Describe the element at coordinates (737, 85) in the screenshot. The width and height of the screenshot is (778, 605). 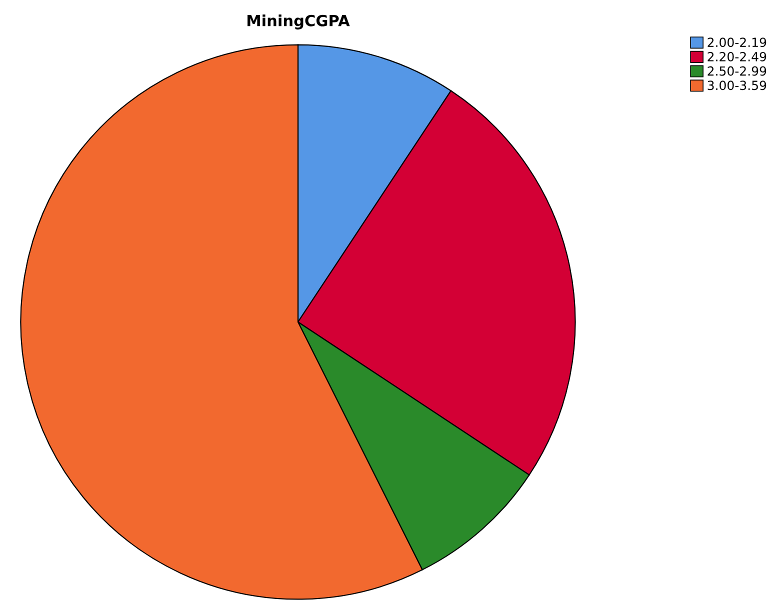
I see `legend-label: 3.00-3.59` at that location.